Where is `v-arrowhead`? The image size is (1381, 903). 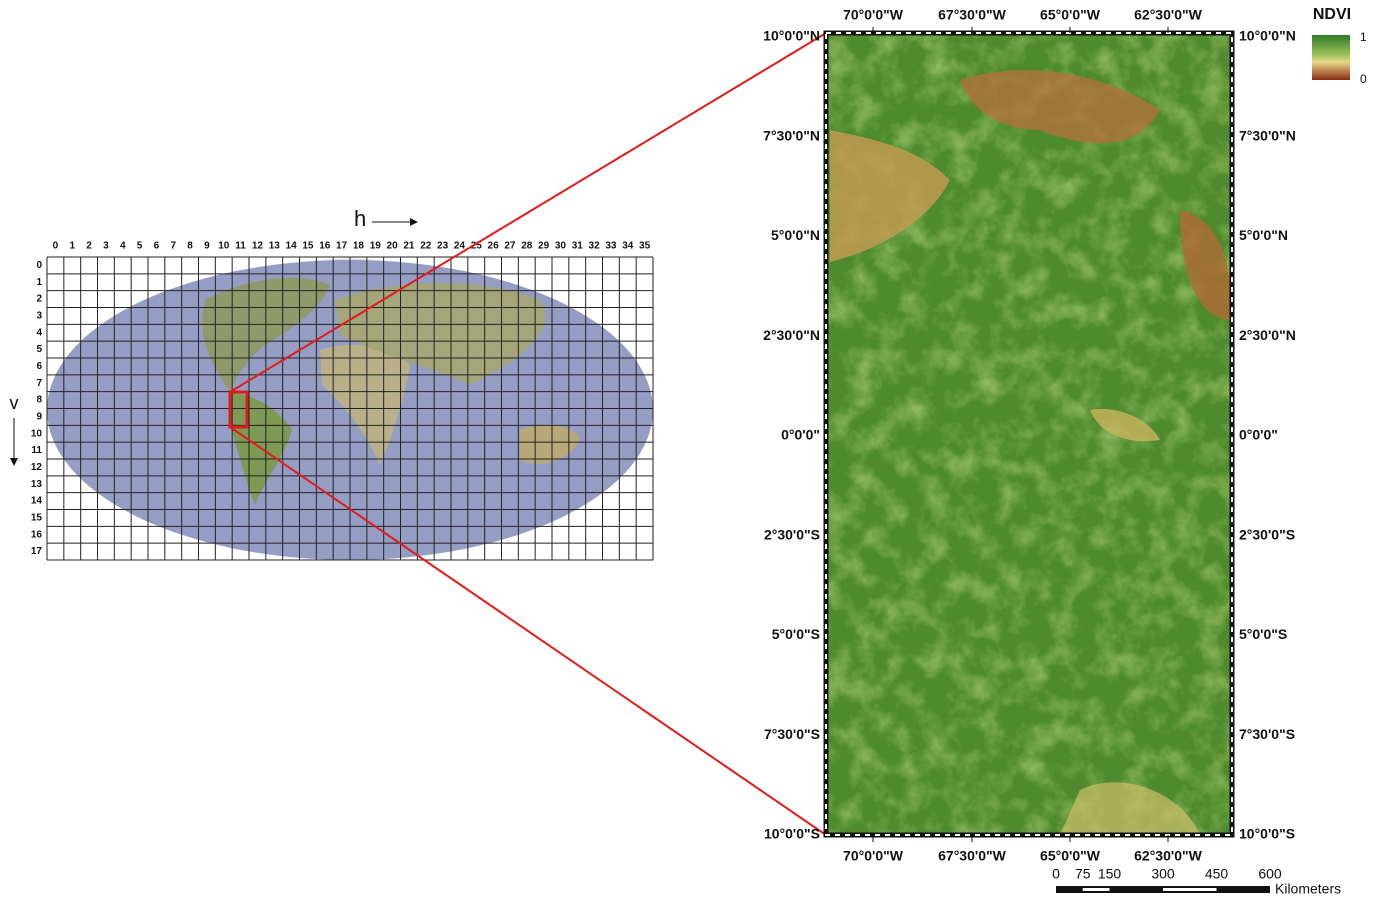 v-arrowhead is located at coordinates (14, 462).